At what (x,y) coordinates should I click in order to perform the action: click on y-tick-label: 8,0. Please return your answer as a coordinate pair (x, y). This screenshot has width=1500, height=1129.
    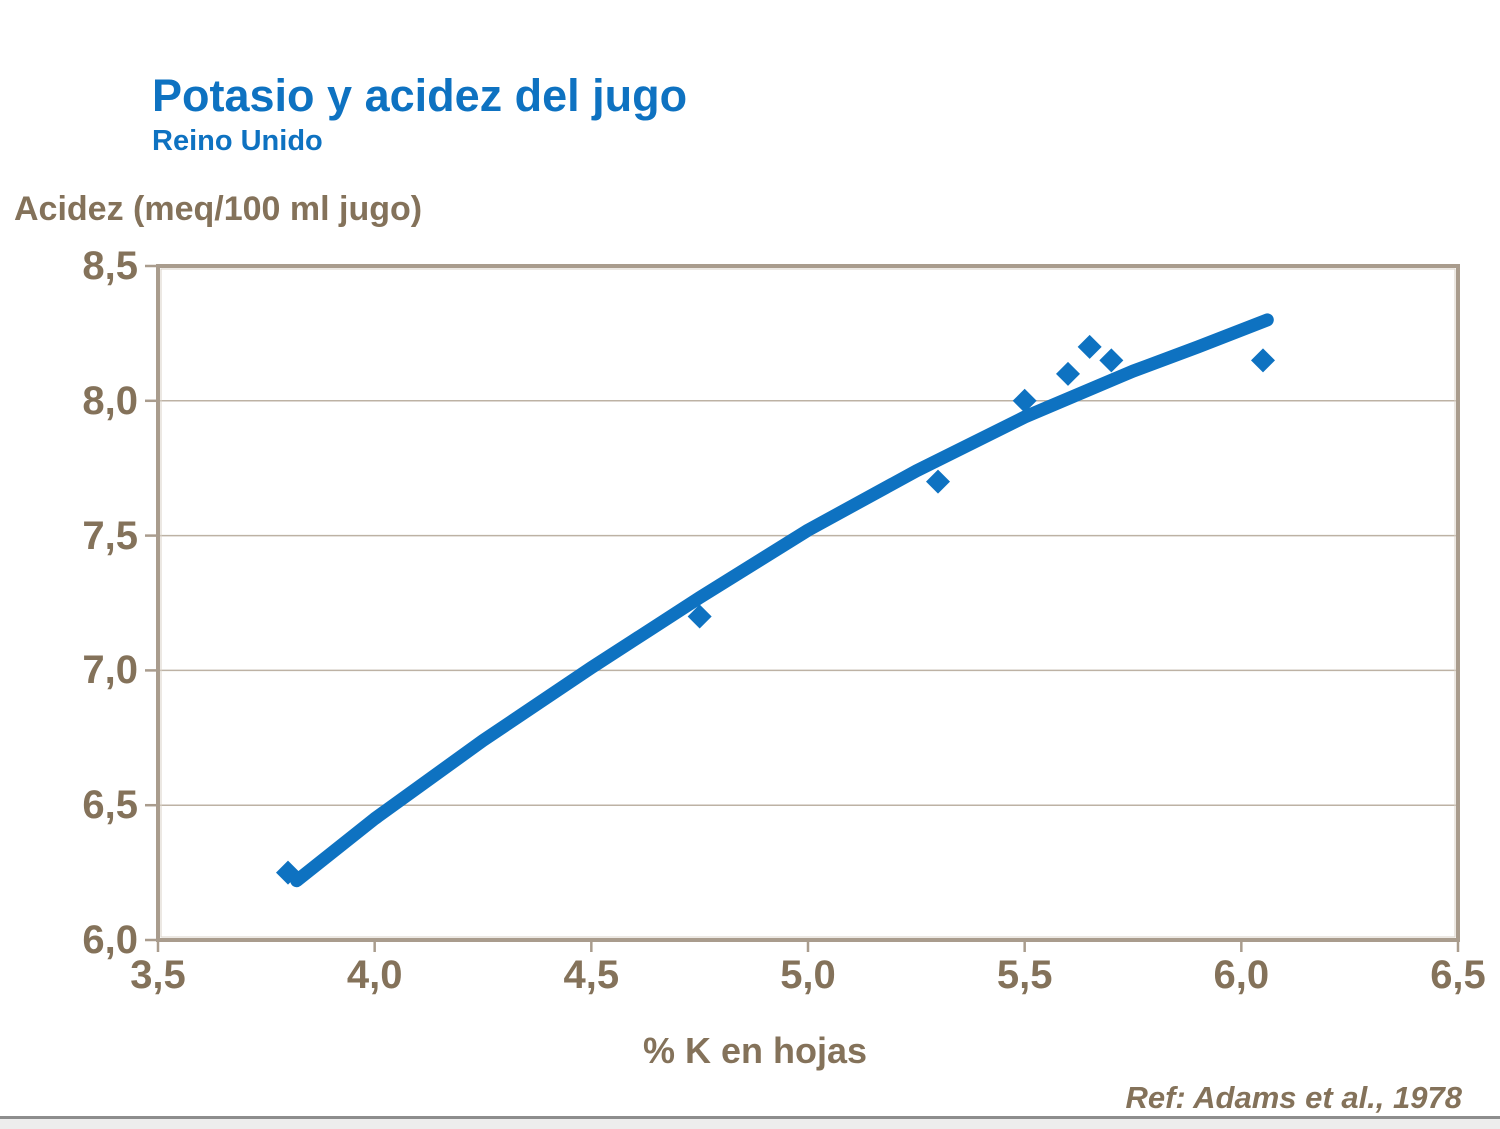
    Looking at the image, I should click on (110, 400).